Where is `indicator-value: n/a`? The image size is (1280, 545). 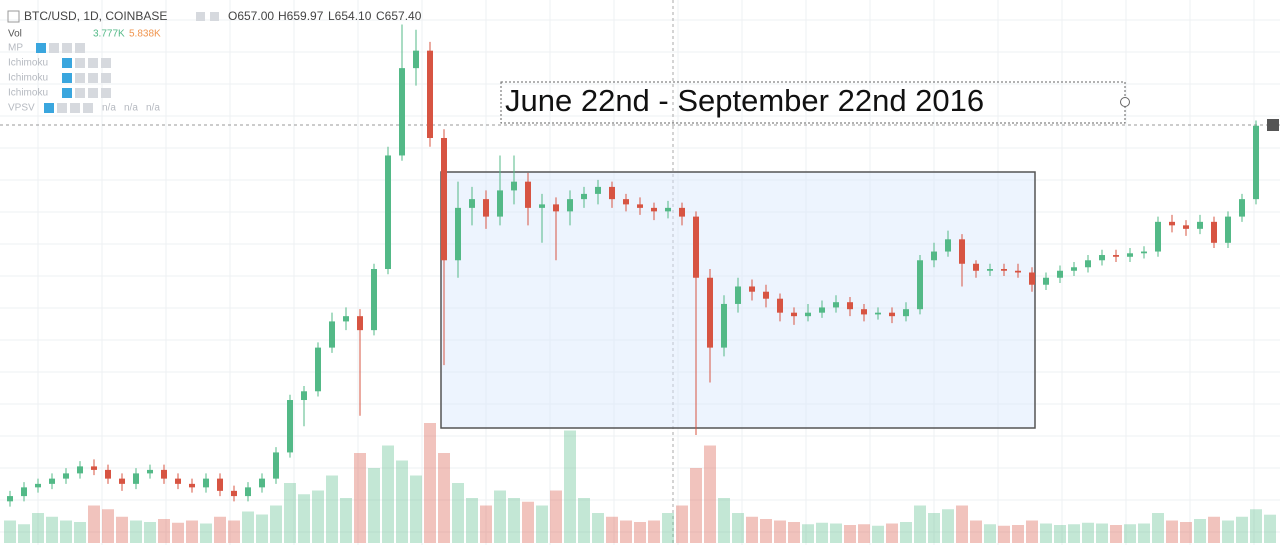
indicator-value: n/a is located at coordinates (109, 108).